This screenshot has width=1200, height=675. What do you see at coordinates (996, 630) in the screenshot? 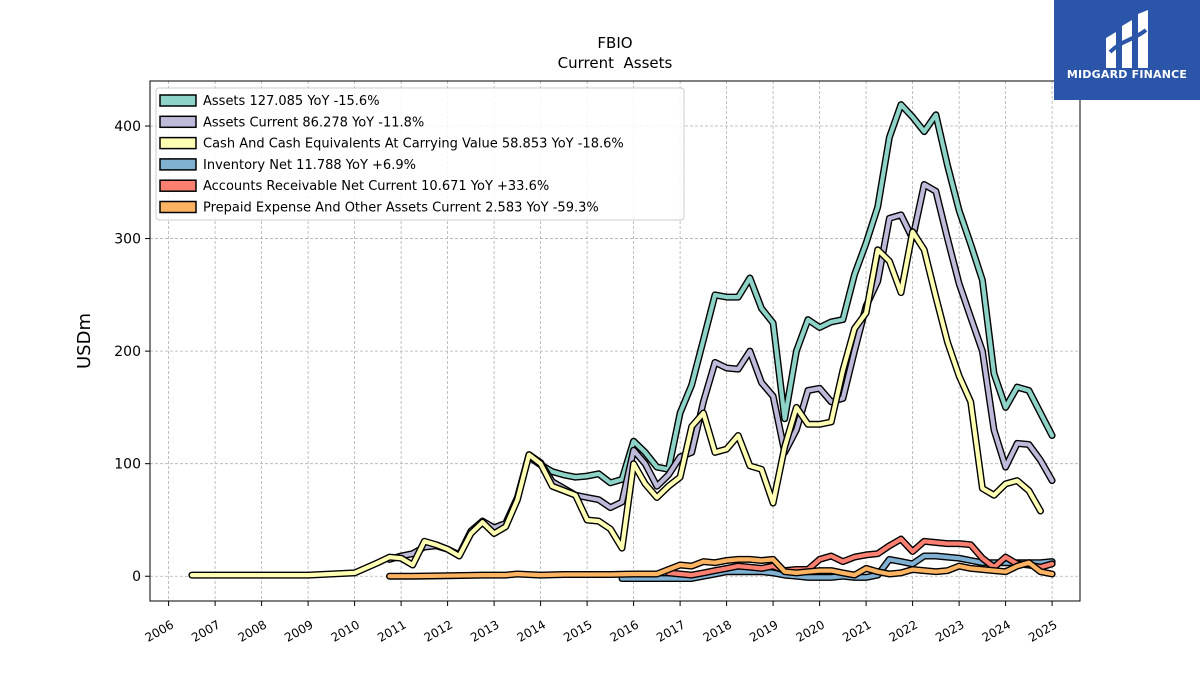
I see `x-tick-label: 2024` at bounding box center [996, 630].